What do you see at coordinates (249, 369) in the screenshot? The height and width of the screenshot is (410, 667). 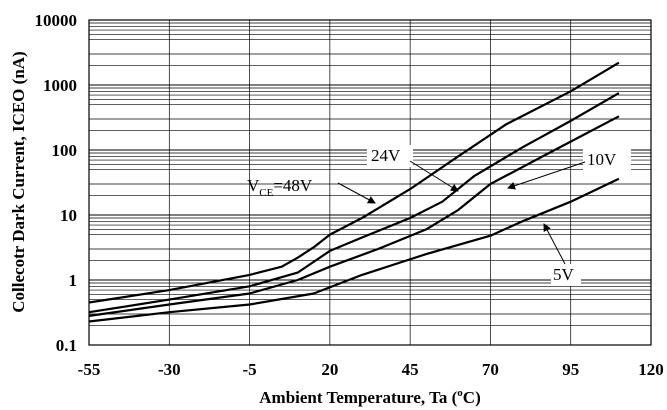 I see `x-tick-label: -5` at bounding box center [249, 369].